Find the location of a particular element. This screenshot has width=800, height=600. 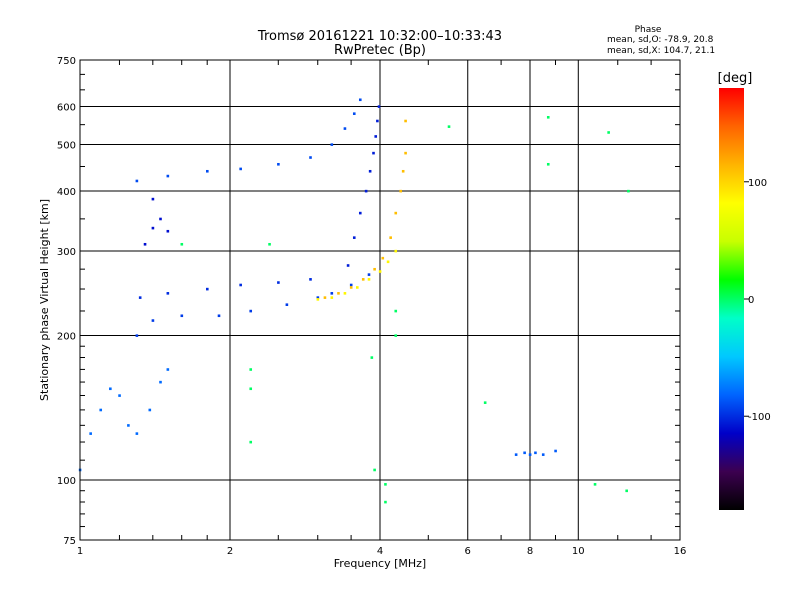

colorbar-tick-label: 100 is located at coordinates (757, 183).